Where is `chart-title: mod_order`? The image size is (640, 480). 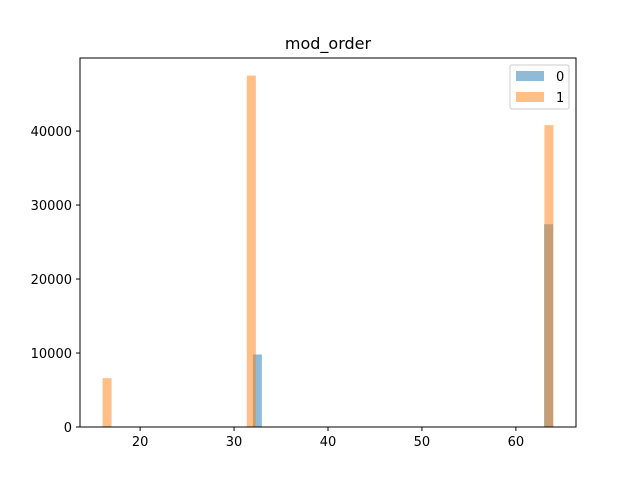 chart-title: mod_order is located at coordinates (328, 44).